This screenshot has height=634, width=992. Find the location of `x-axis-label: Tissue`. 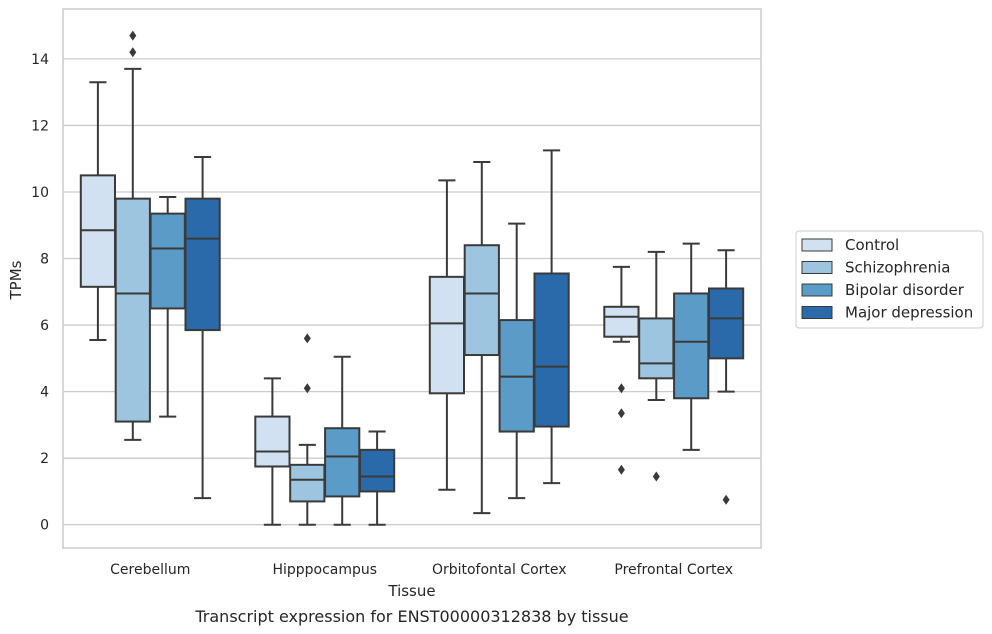

x-axis-label: Tissue is located at coordinates (411, 591).